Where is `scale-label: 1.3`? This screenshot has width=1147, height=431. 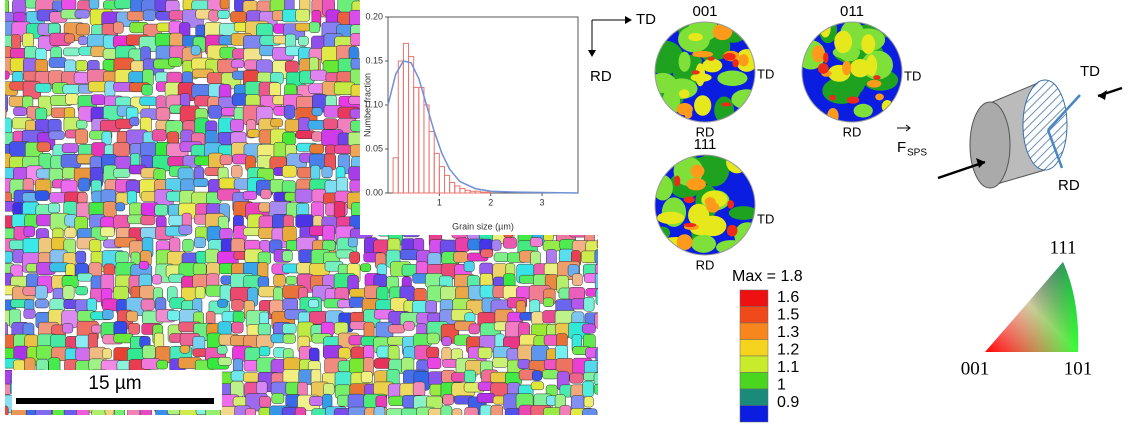 scale-label: 1.3 is located at coordinates (788, 332).